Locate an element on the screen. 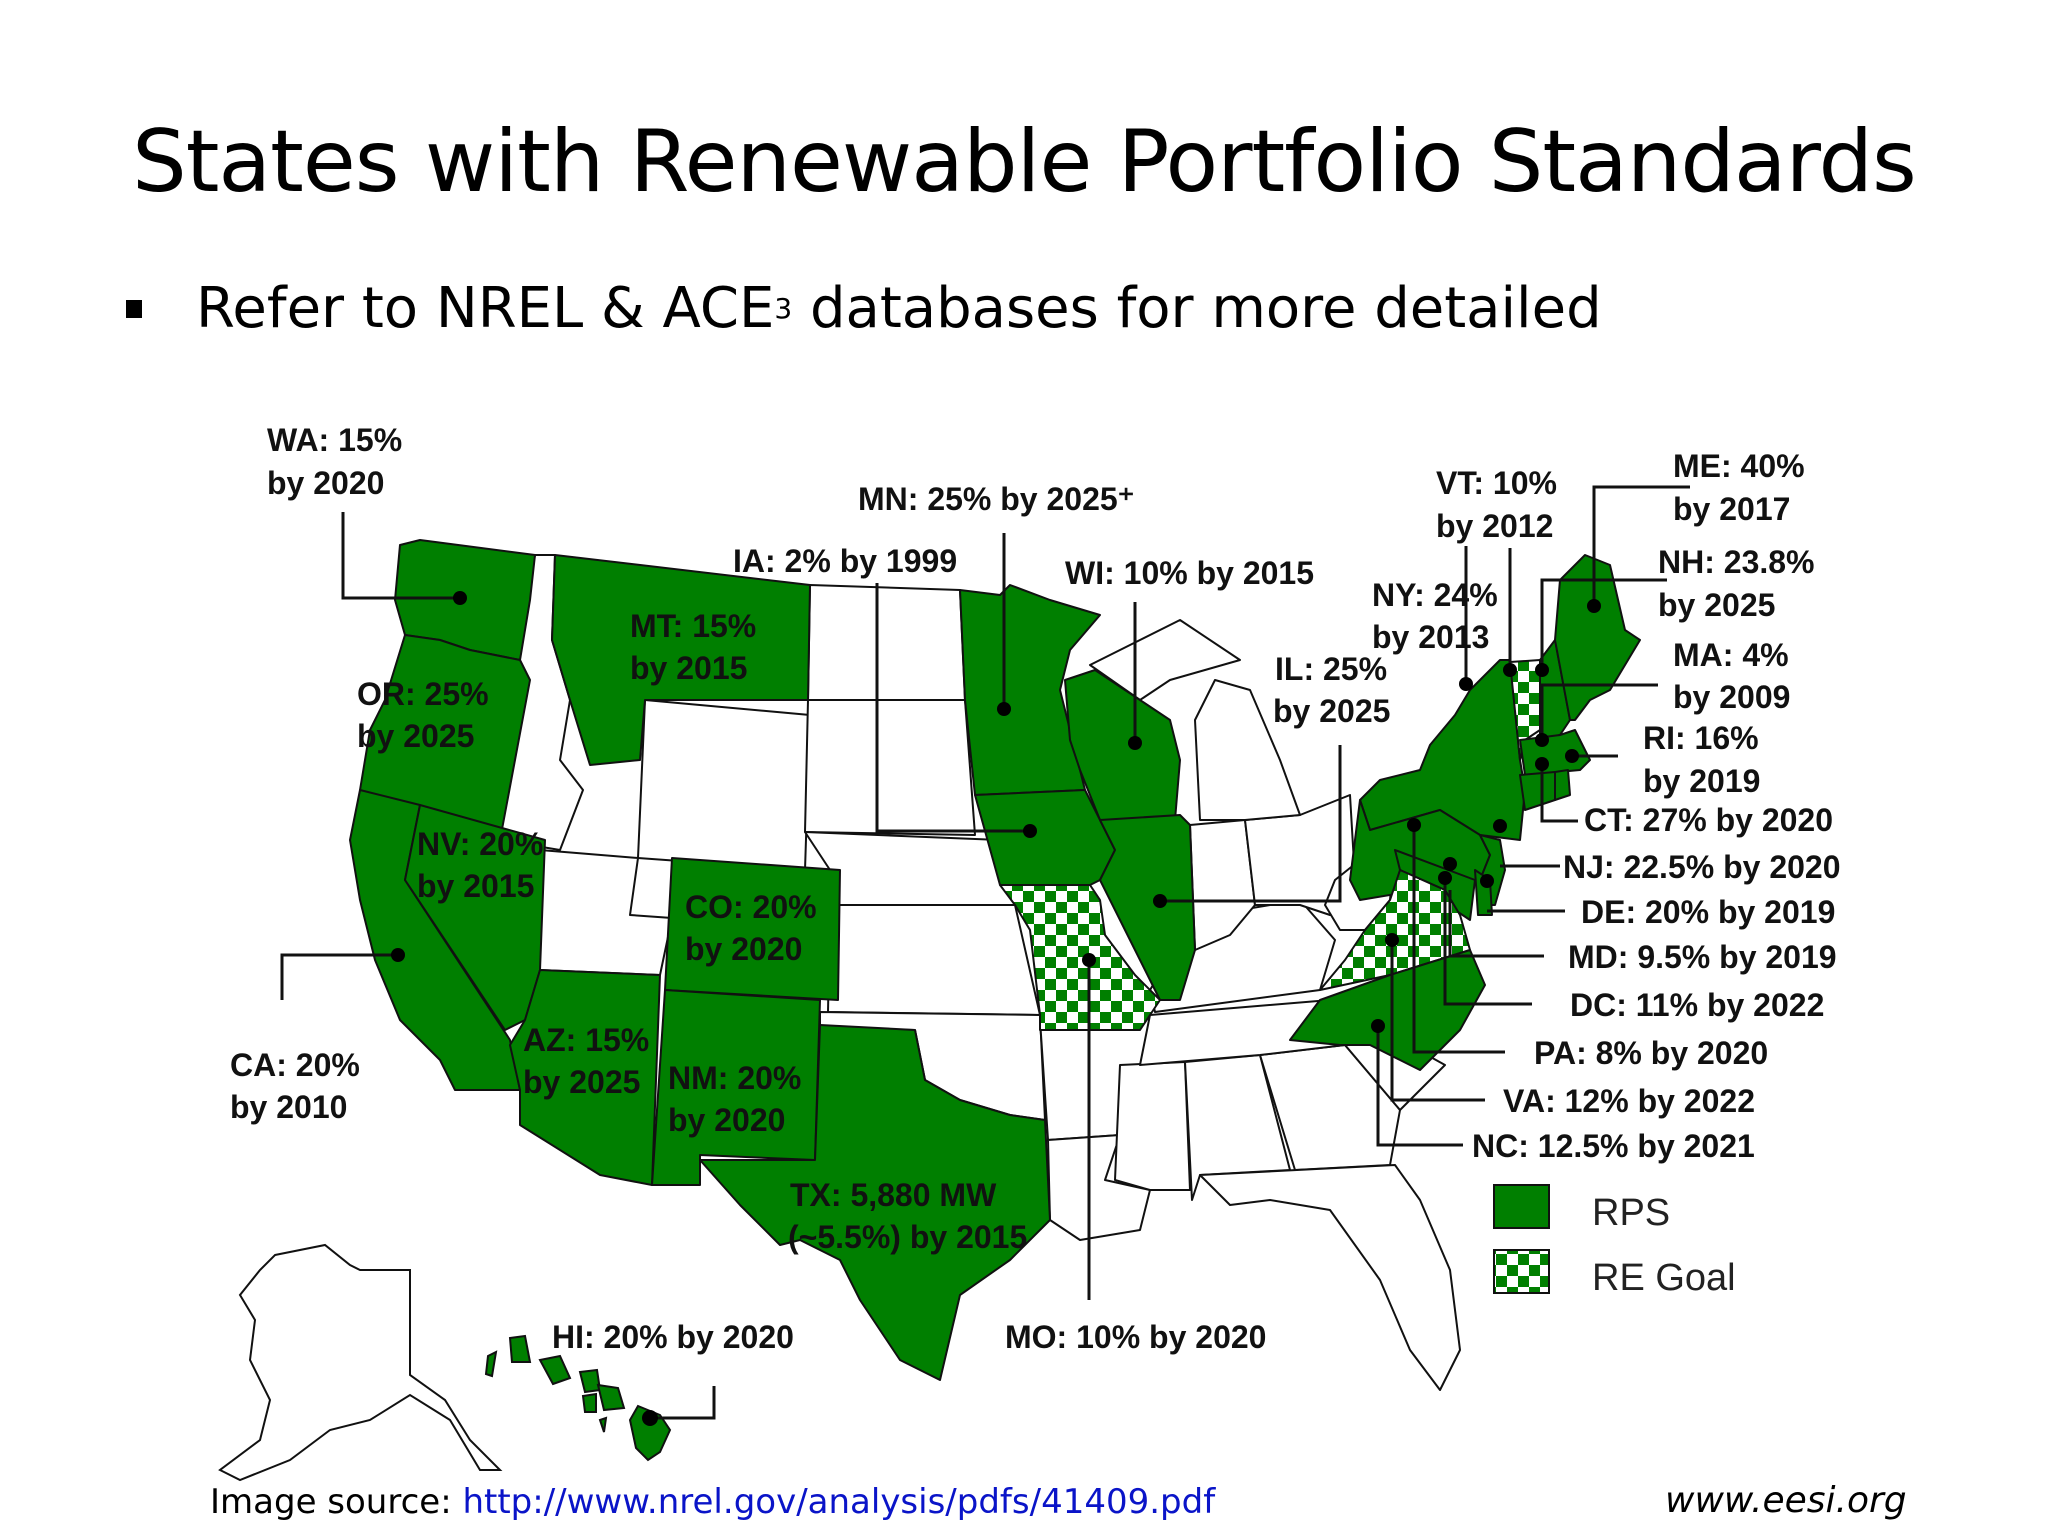 Image resolution: width=2048 pixels, height=1536 pixels. label-nj: NJ: 22.5% by 2020 is located at coordinates (1702, 867).